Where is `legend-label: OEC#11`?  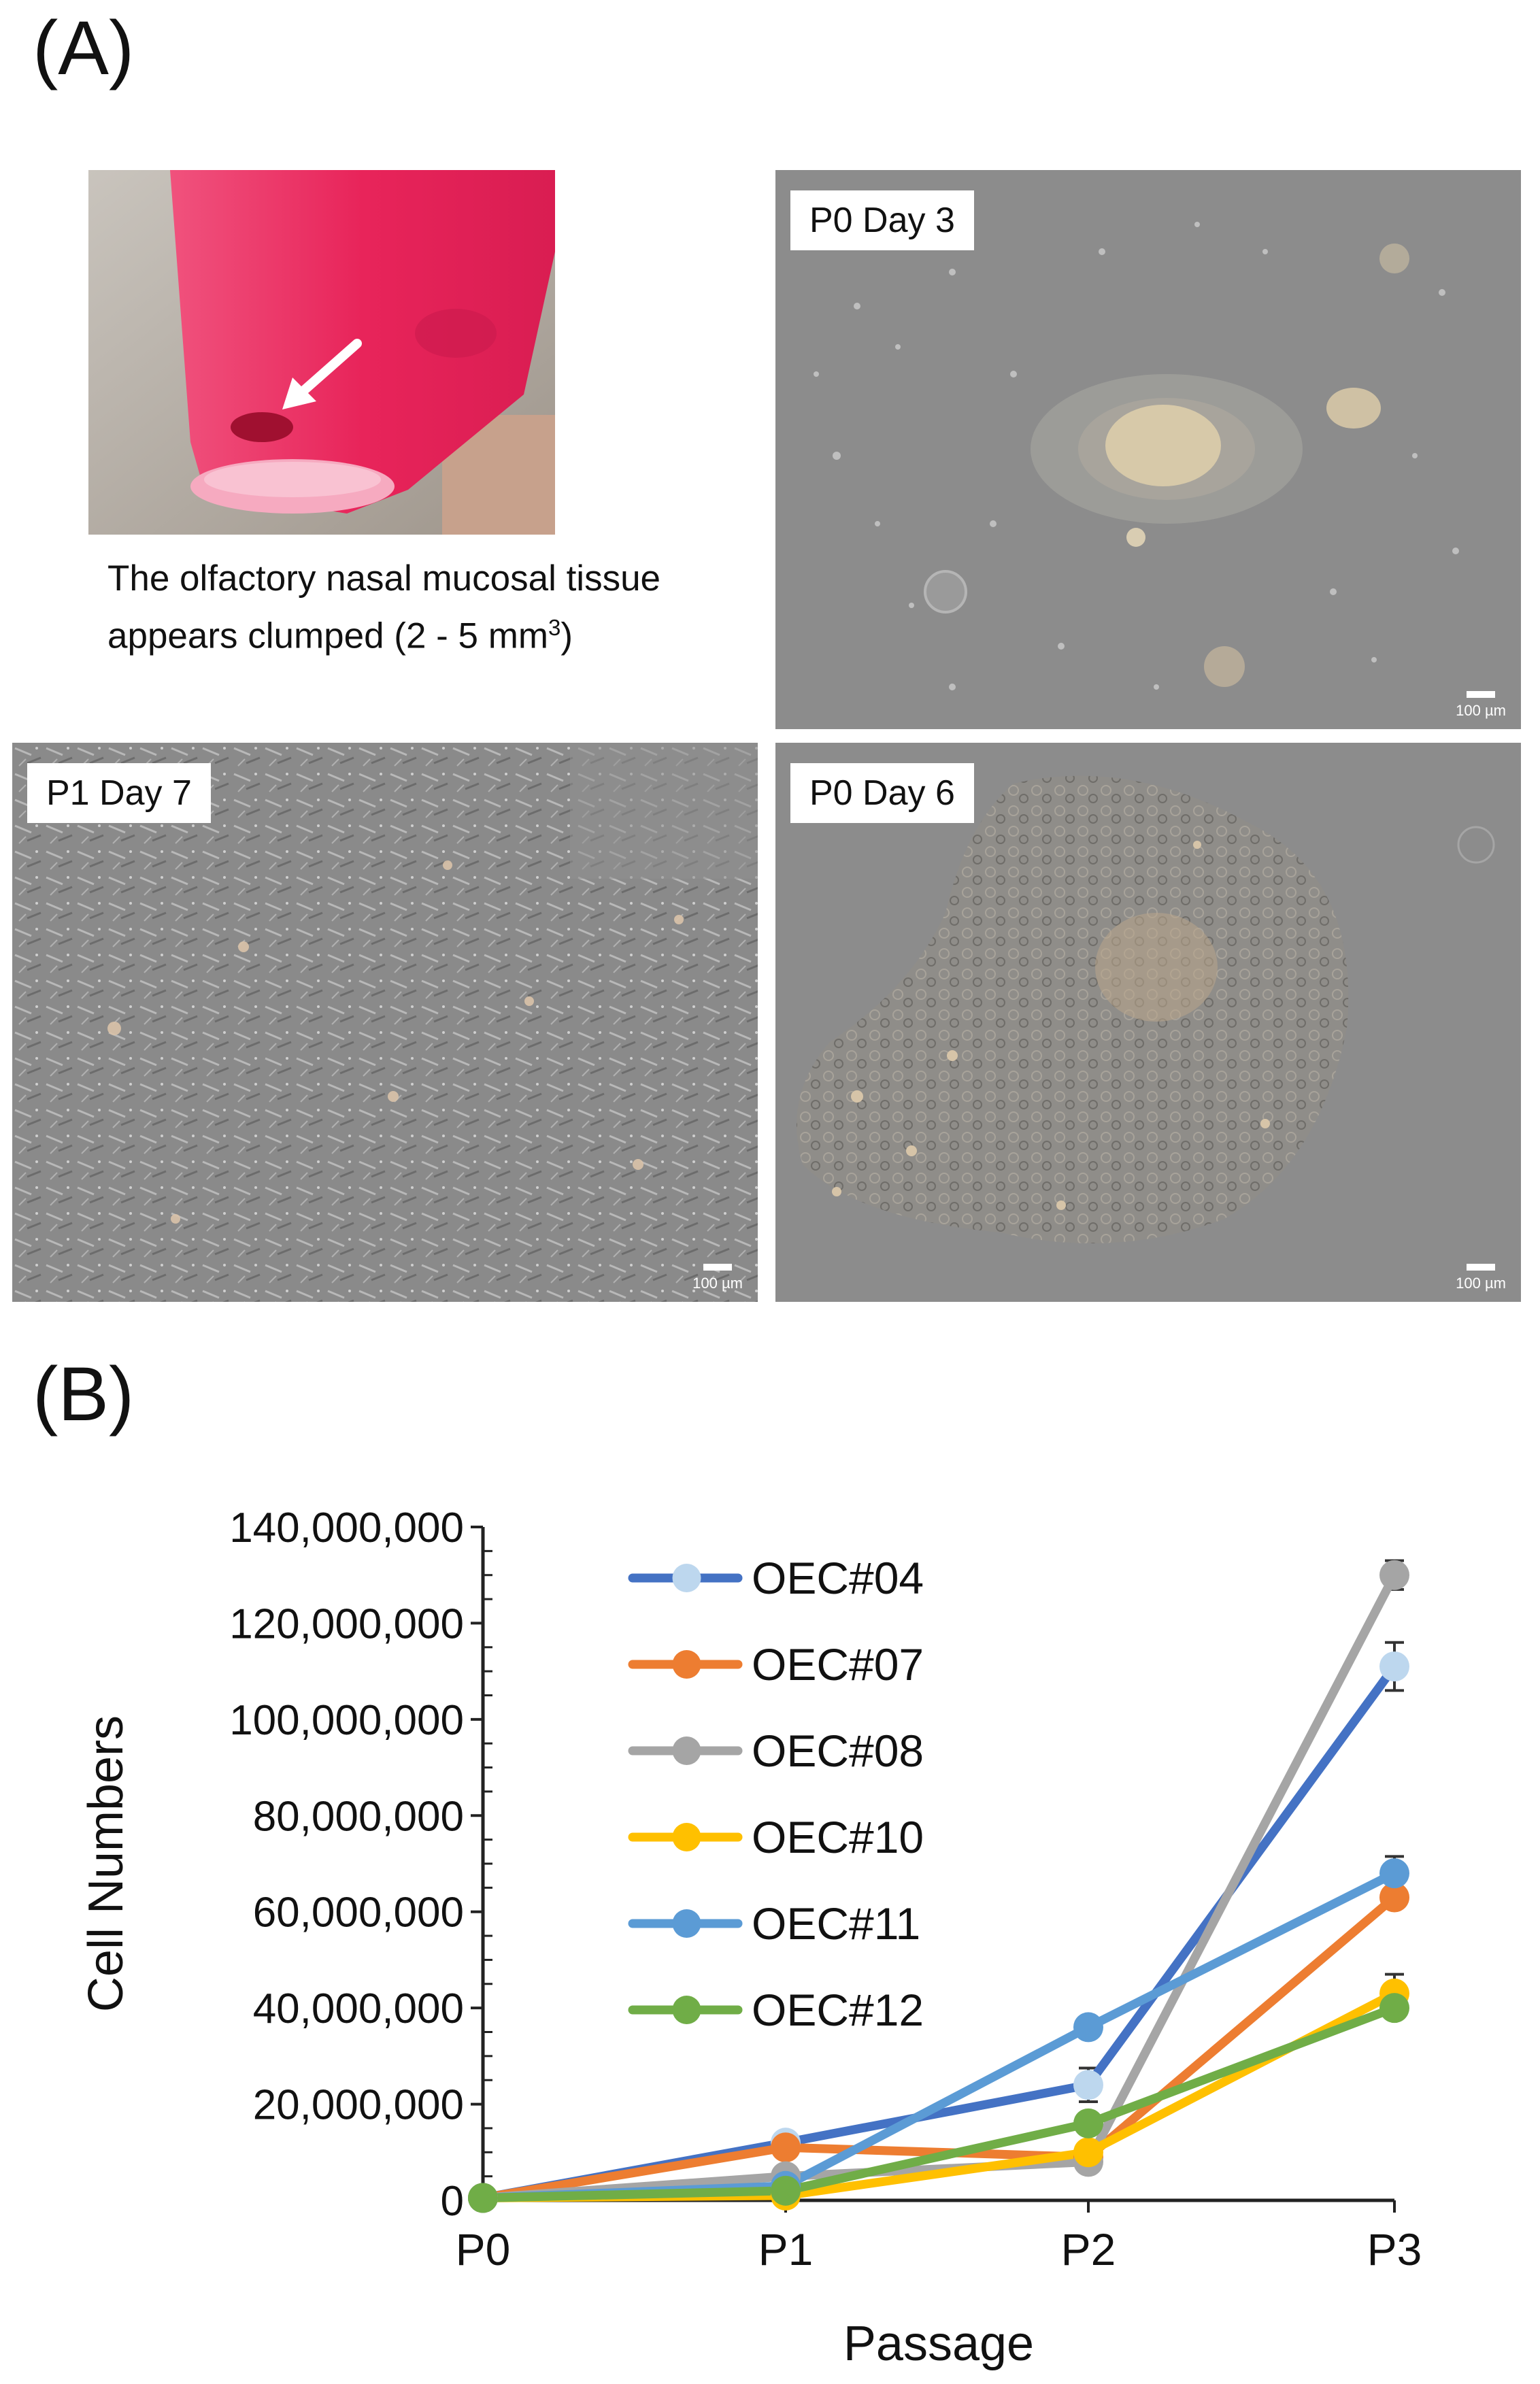 legend-label: OEC#11 is located at coordinates (836, 1923).